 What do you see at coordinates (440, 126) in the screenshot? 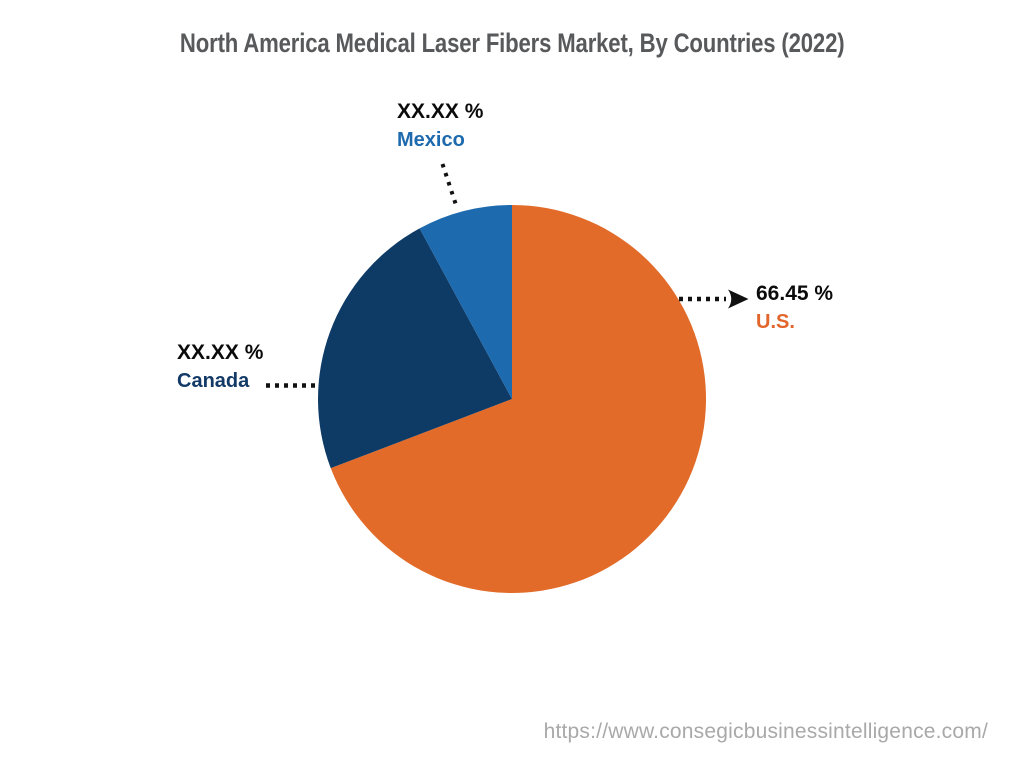
I see `mexico-label: XX.XX % Mexico` at bounding box center [440, 126].